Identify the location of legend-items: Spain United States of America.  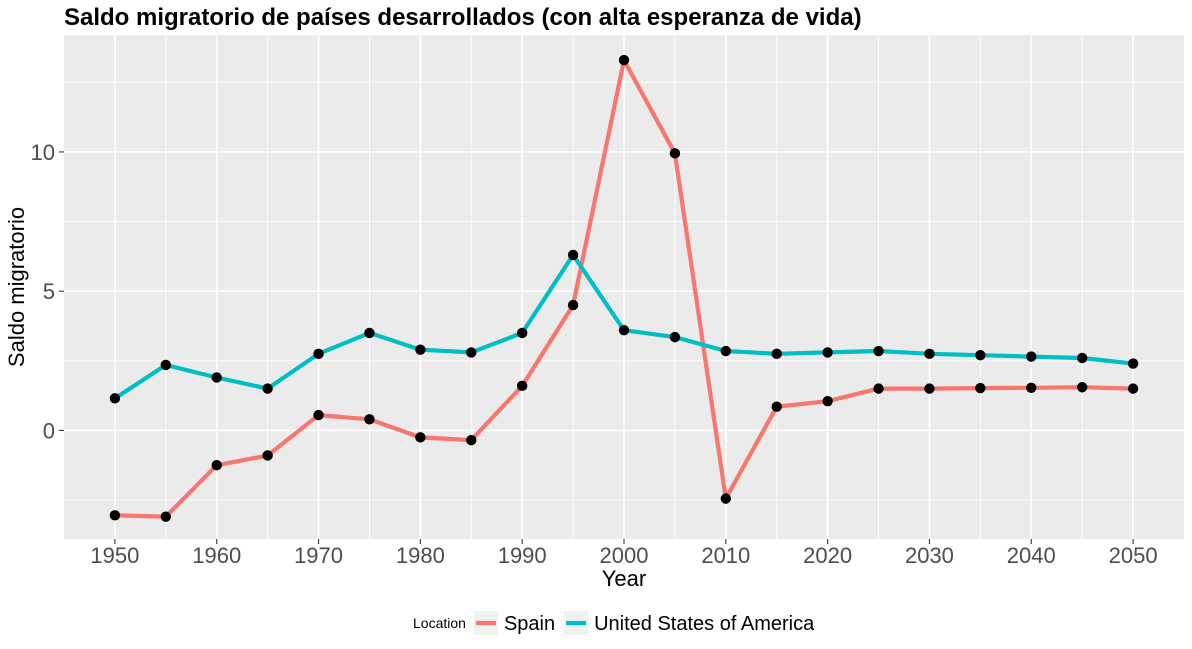
(644, 623).